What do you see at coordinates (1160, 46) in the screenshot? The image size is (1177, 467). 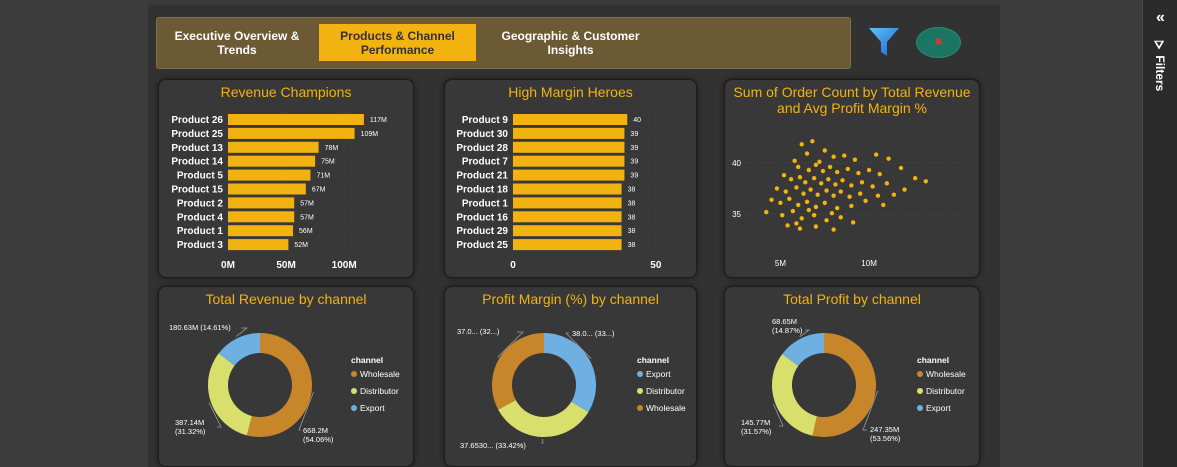 I see `filter-small-icon: ⛛` at bounding box center [1160, 46].